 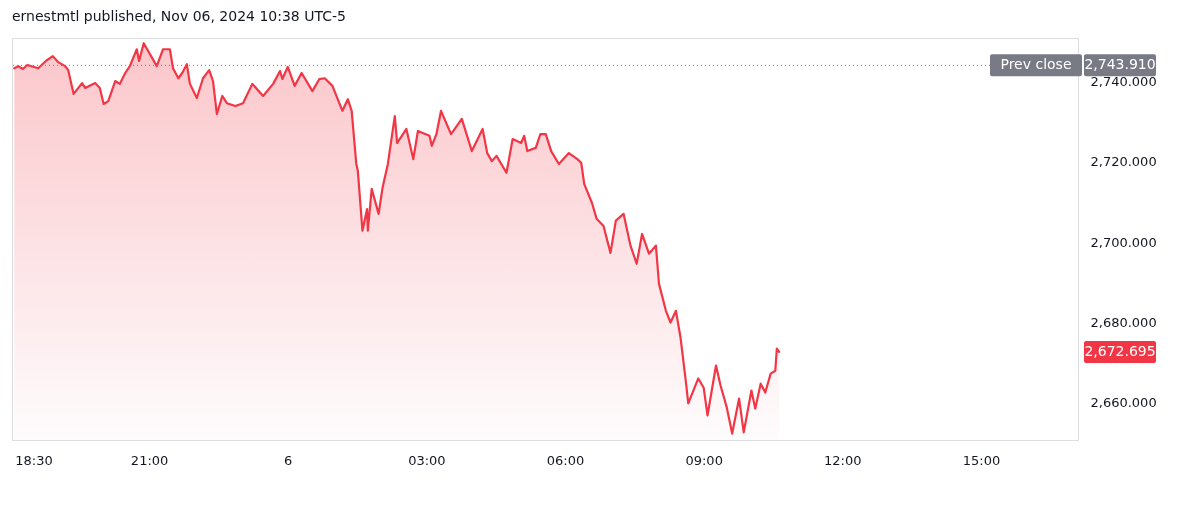 I want to click on x-tick-label: 06:00, so click(x=565, y=460).